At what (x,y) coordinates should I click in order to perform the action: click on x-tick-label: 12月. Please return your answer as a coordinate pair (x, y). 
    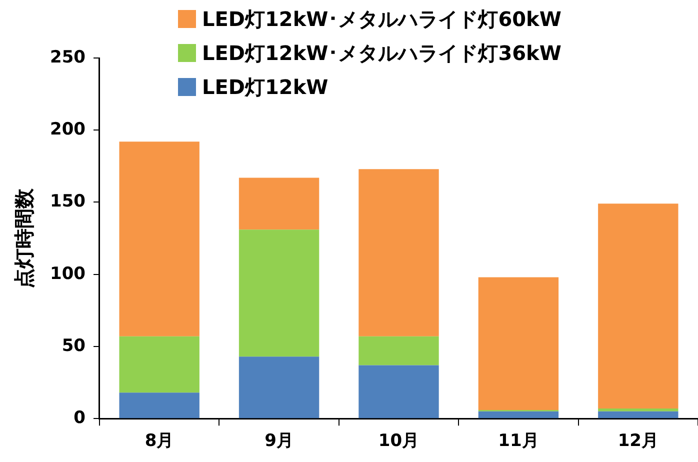
    Looking at the image, I should click on (638, 441).